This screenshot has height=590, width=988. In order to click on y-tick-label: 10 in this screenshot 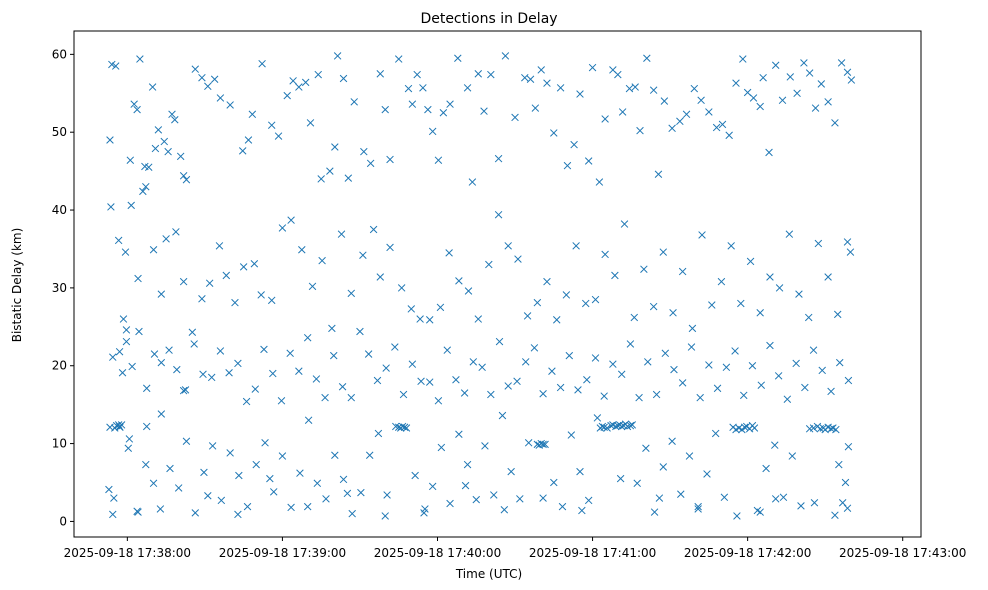, I will do `click(59, 444)`.